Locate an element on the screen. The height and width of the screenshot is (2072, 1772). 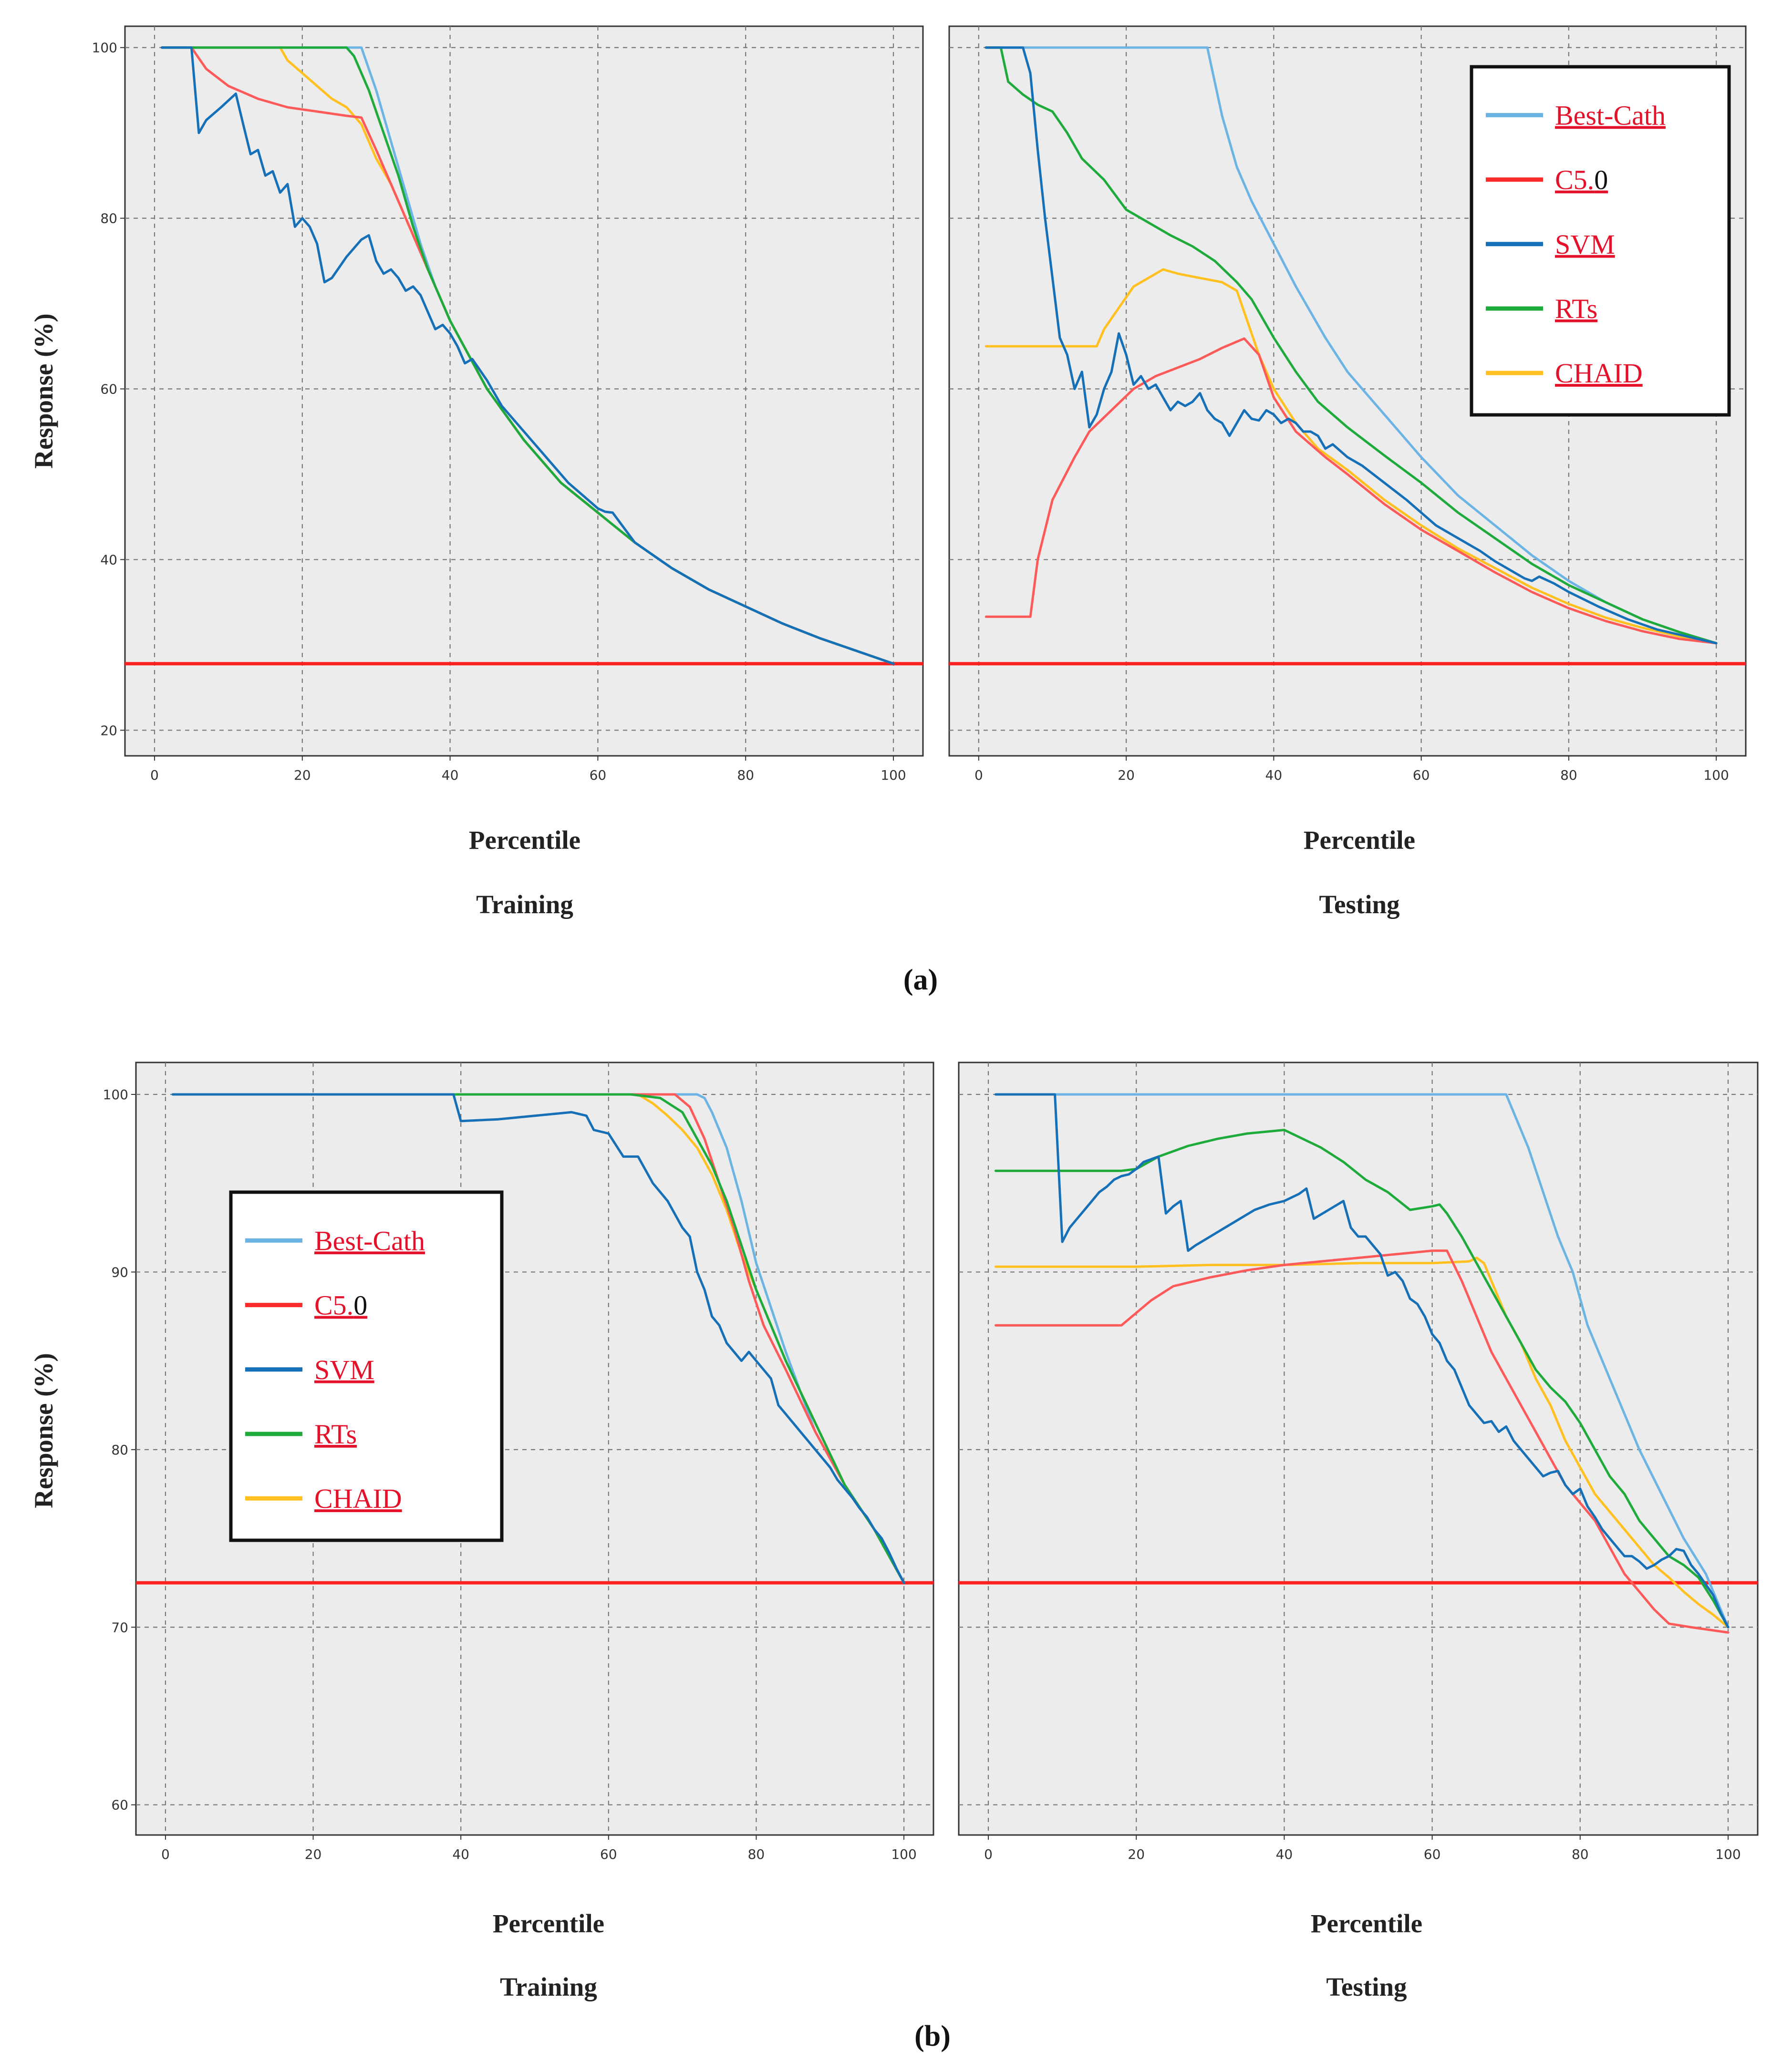
y-tick-label: 20 is located at coordinates (109, 730).